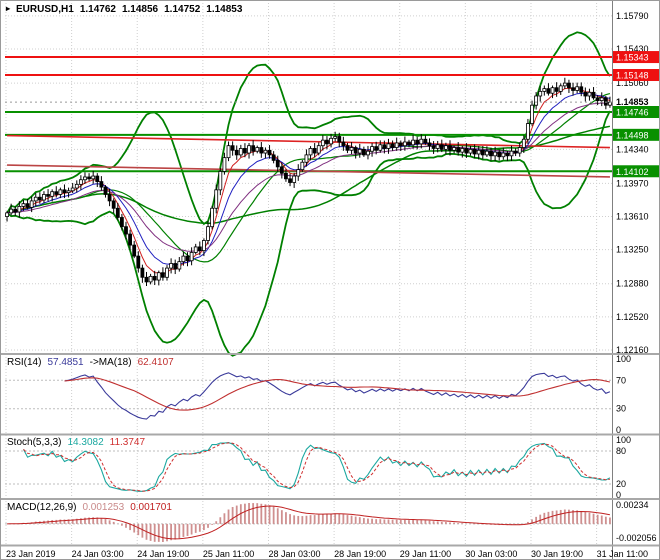 The image size is (660, 560). I want to click on svg-text: 24 Jan 19:00, so click(163, 554).